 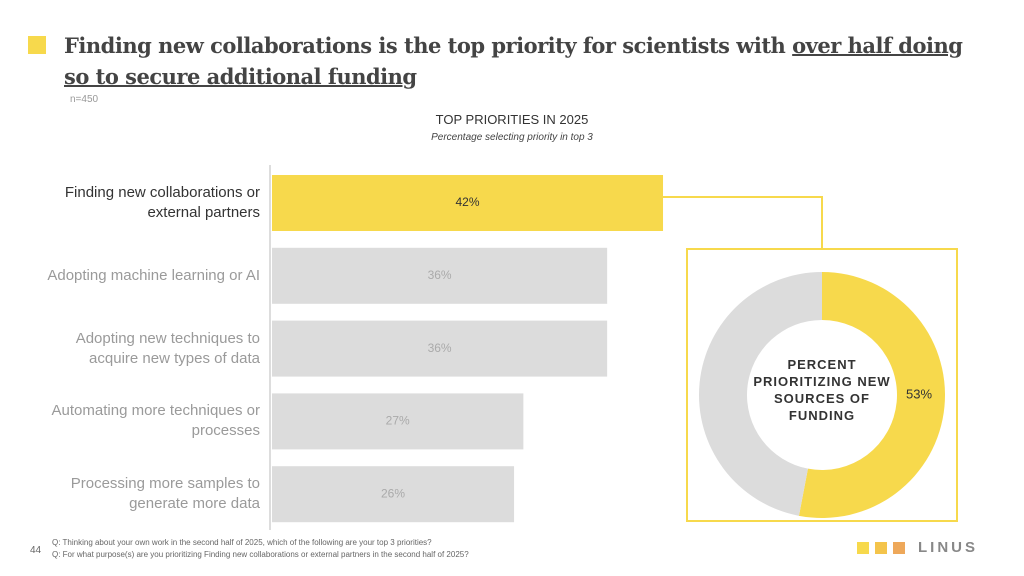 I want to click on value-label: 42%, so click(x=467, y=202).